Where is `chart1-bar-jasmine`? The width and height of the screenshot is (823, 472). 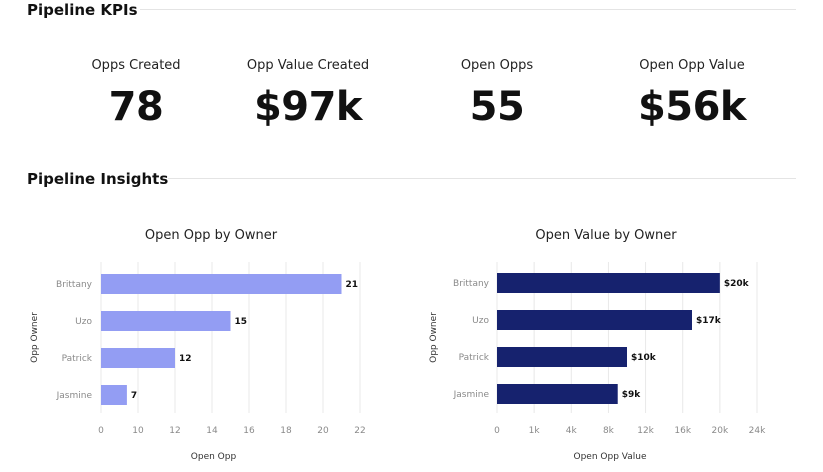 chart1-bar-jasmine is located at coordinates (114, 395).